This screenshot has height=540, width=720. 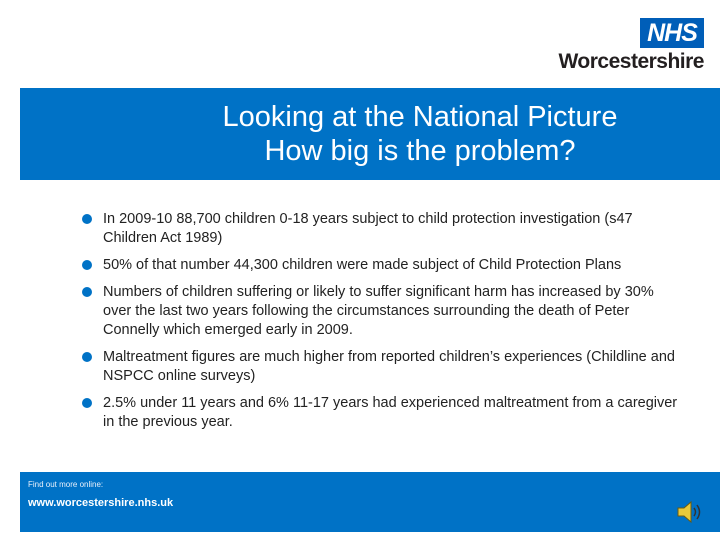 What do you see at coordinates (672, 33) in the screenshot?
I see `nhs-badge: NHS` at bounding box center [672, 33].